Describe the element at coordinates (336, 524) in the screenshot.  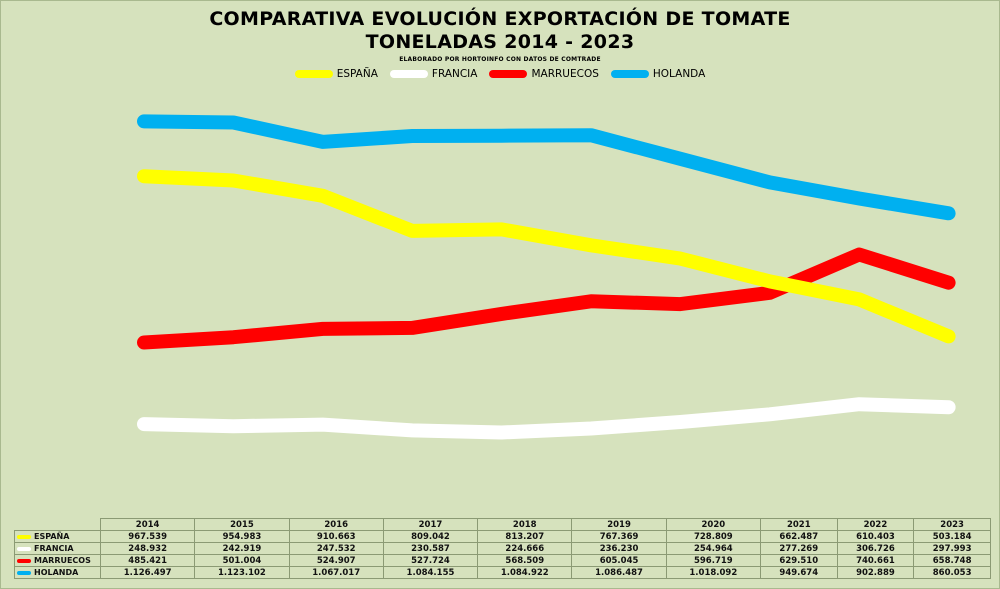
I see `table-header-year: 2016` at that location.